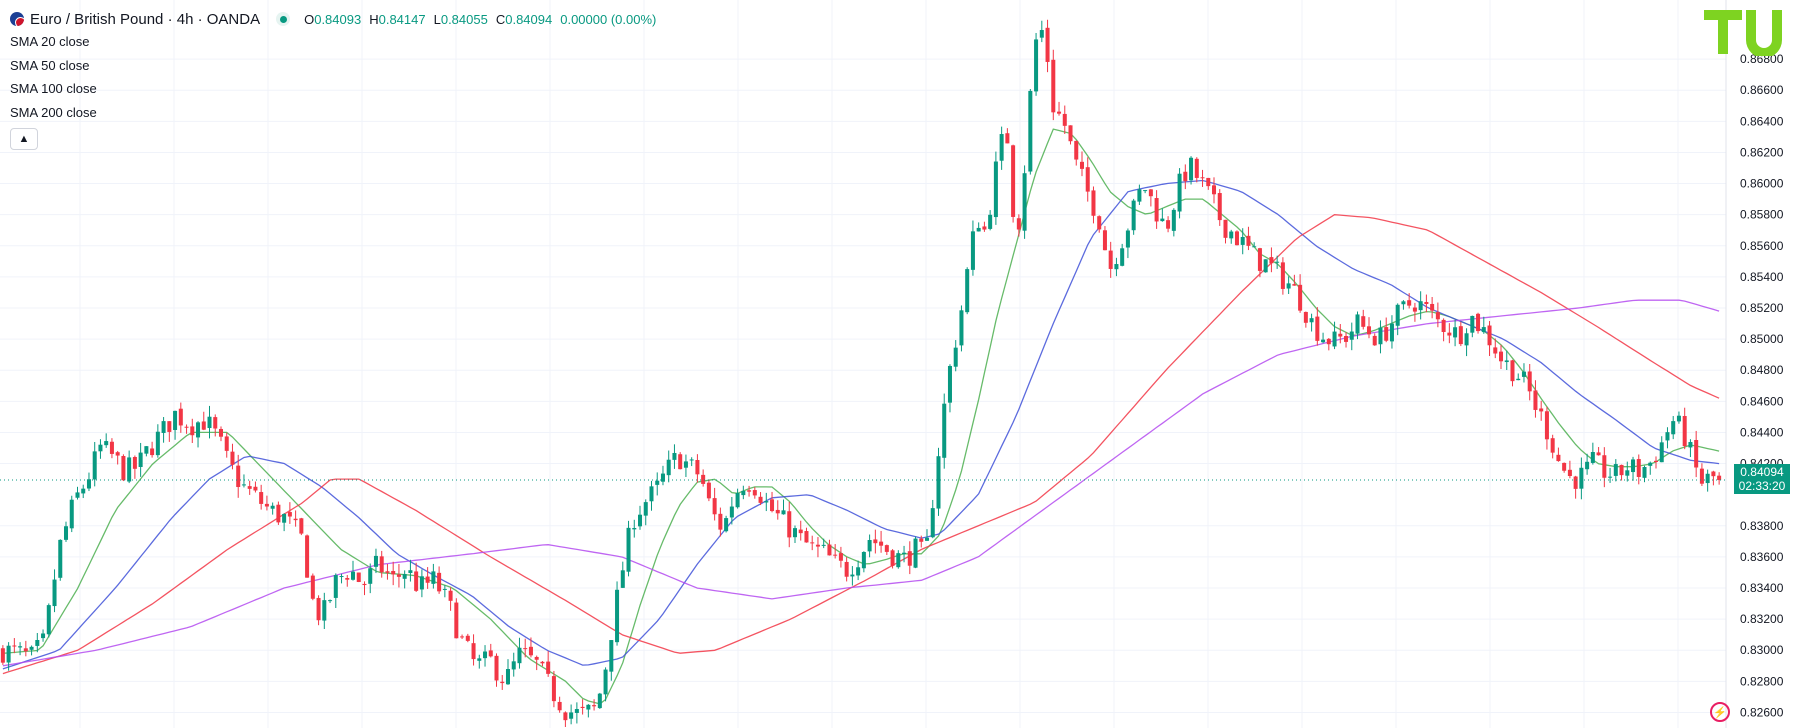  Describe the element at coordinates (145, 19) in the screenshot. I see `symbol-title: Euro / British Pound · 4h · OANDA` at that location.